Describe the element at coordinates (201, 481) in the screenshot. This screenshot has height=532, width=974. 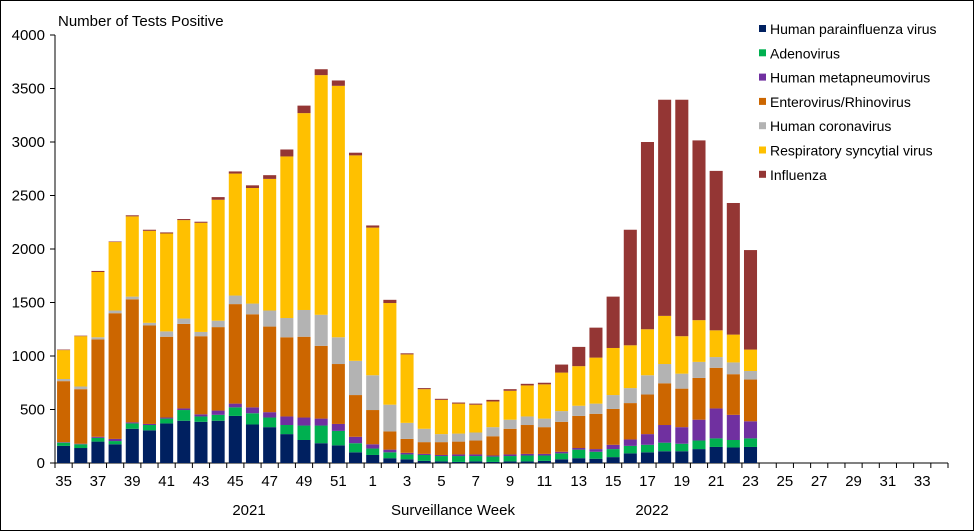
I see `x-tick-label: 43` at that location.